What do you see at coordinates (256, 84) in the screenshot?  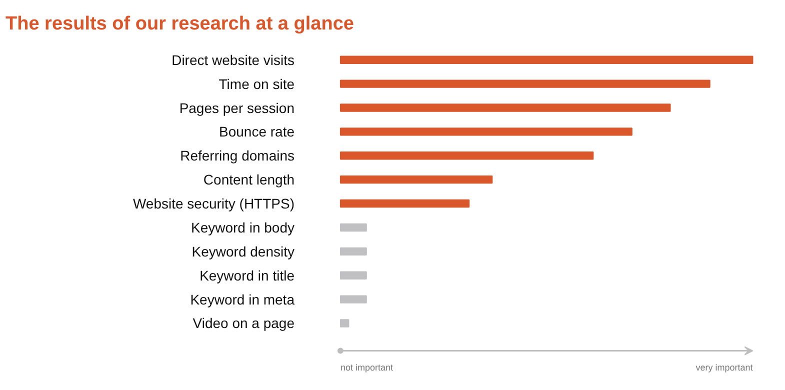 I see `y-tick-label: Time on site` at bounding box center [256, 84].